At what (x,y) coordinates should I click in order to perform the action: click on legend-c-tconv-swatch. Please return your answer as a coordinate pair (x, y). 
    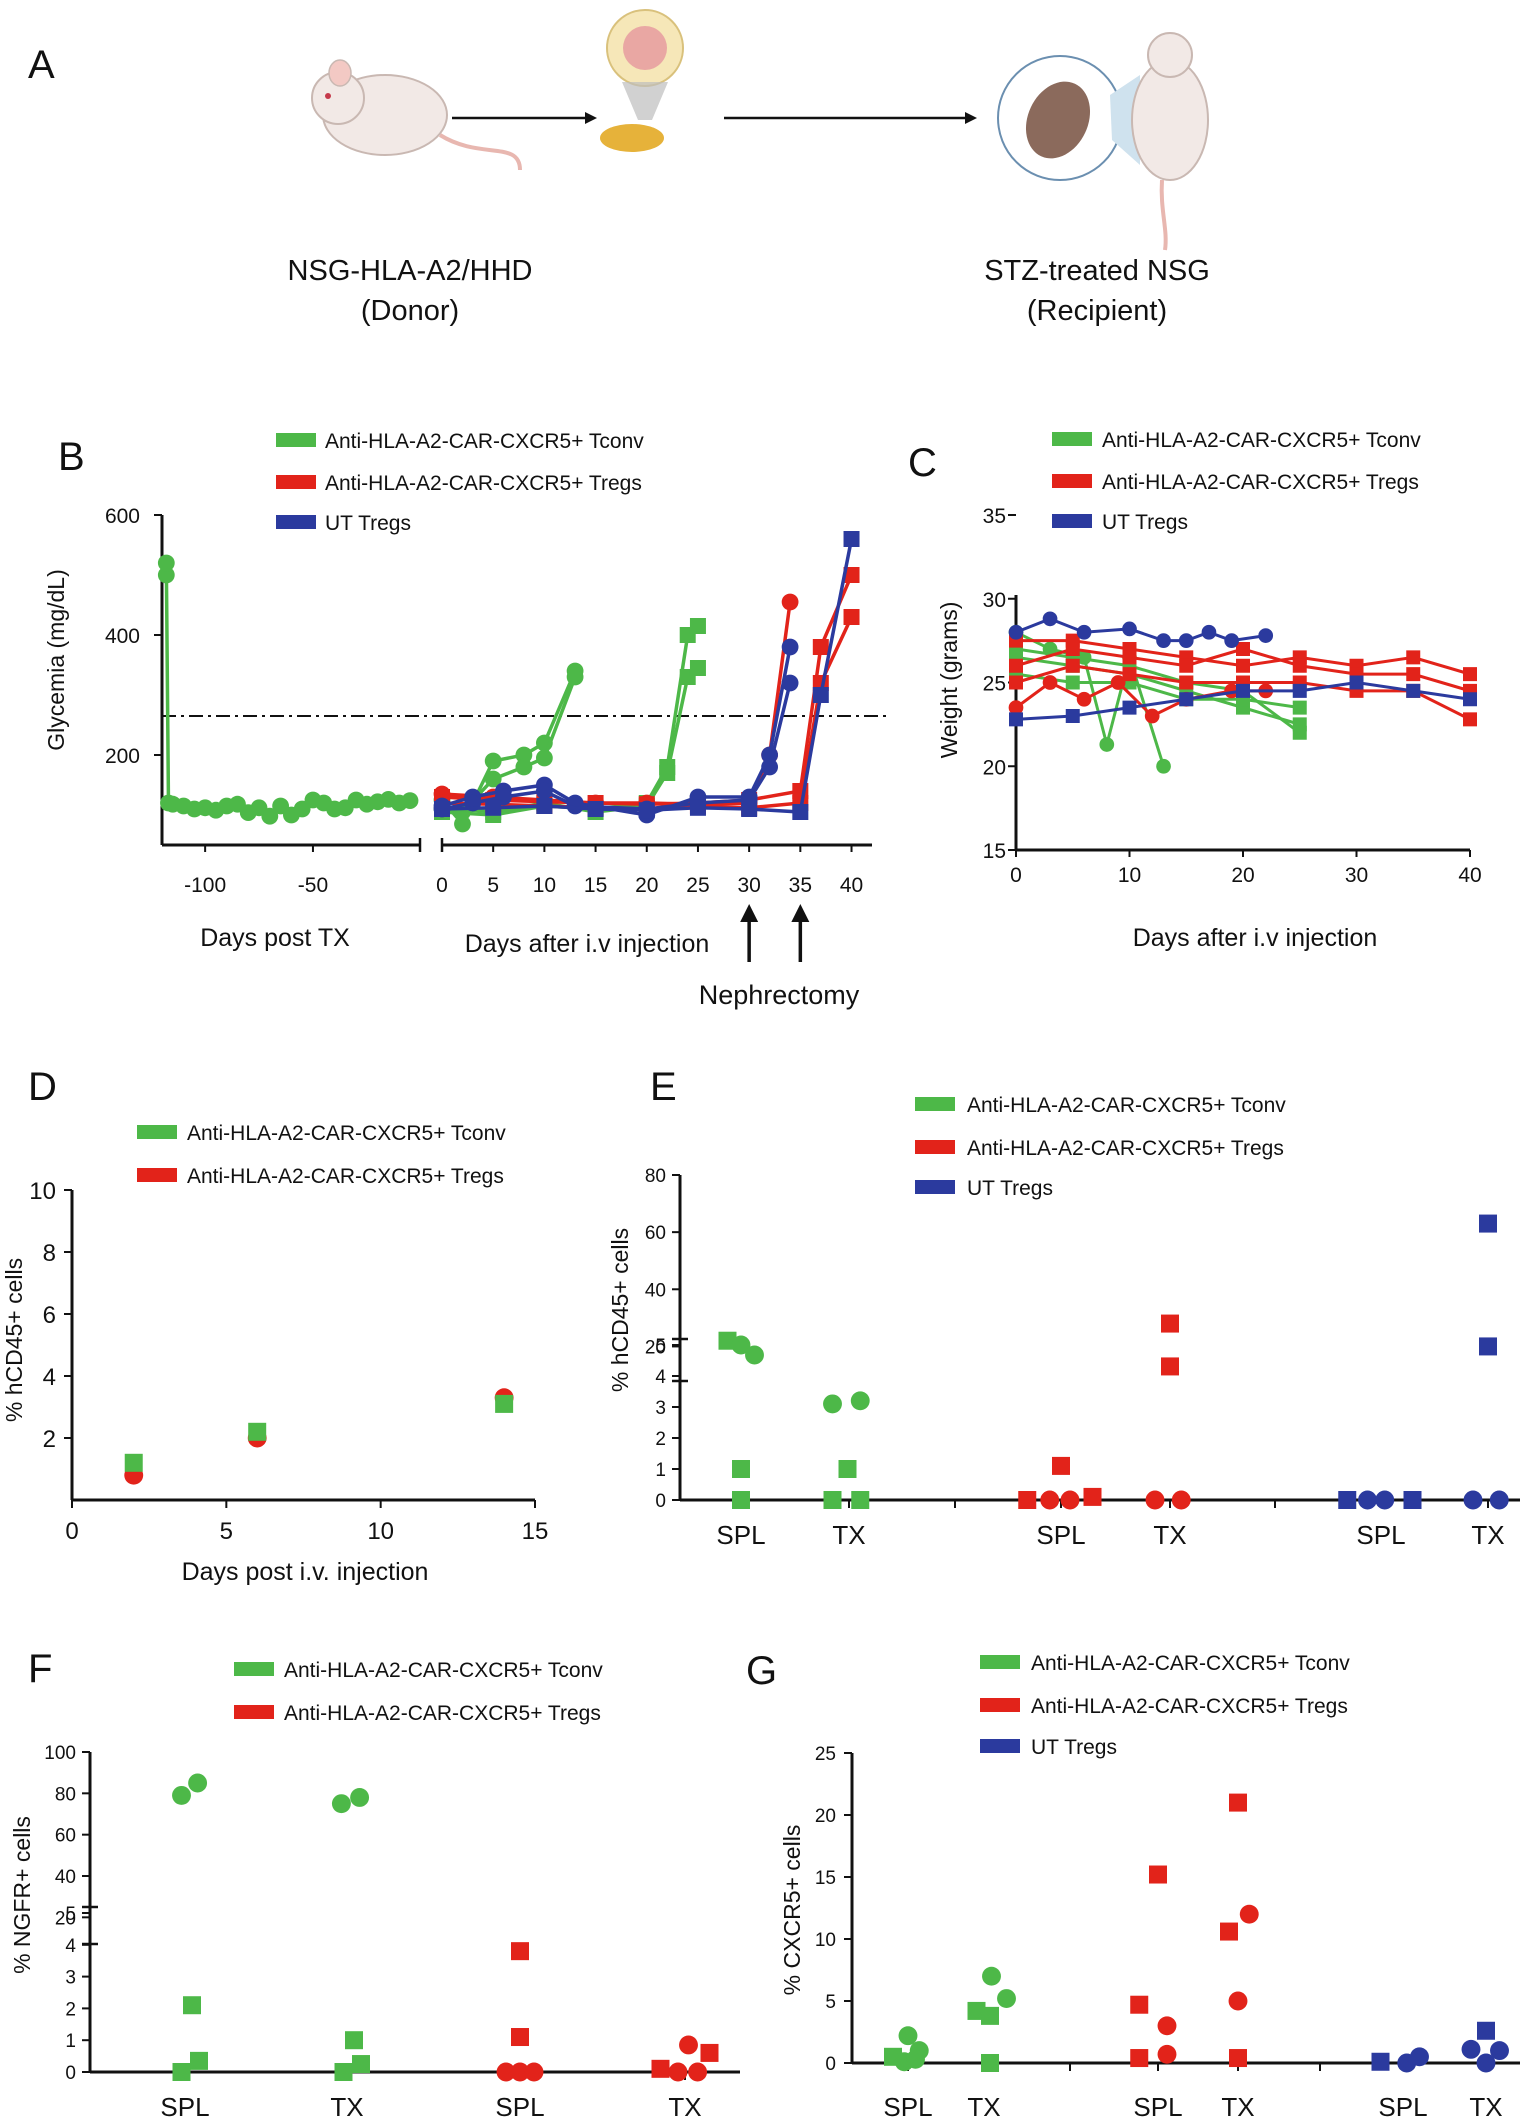
    Looking at the image, I should click on (1072, 439).